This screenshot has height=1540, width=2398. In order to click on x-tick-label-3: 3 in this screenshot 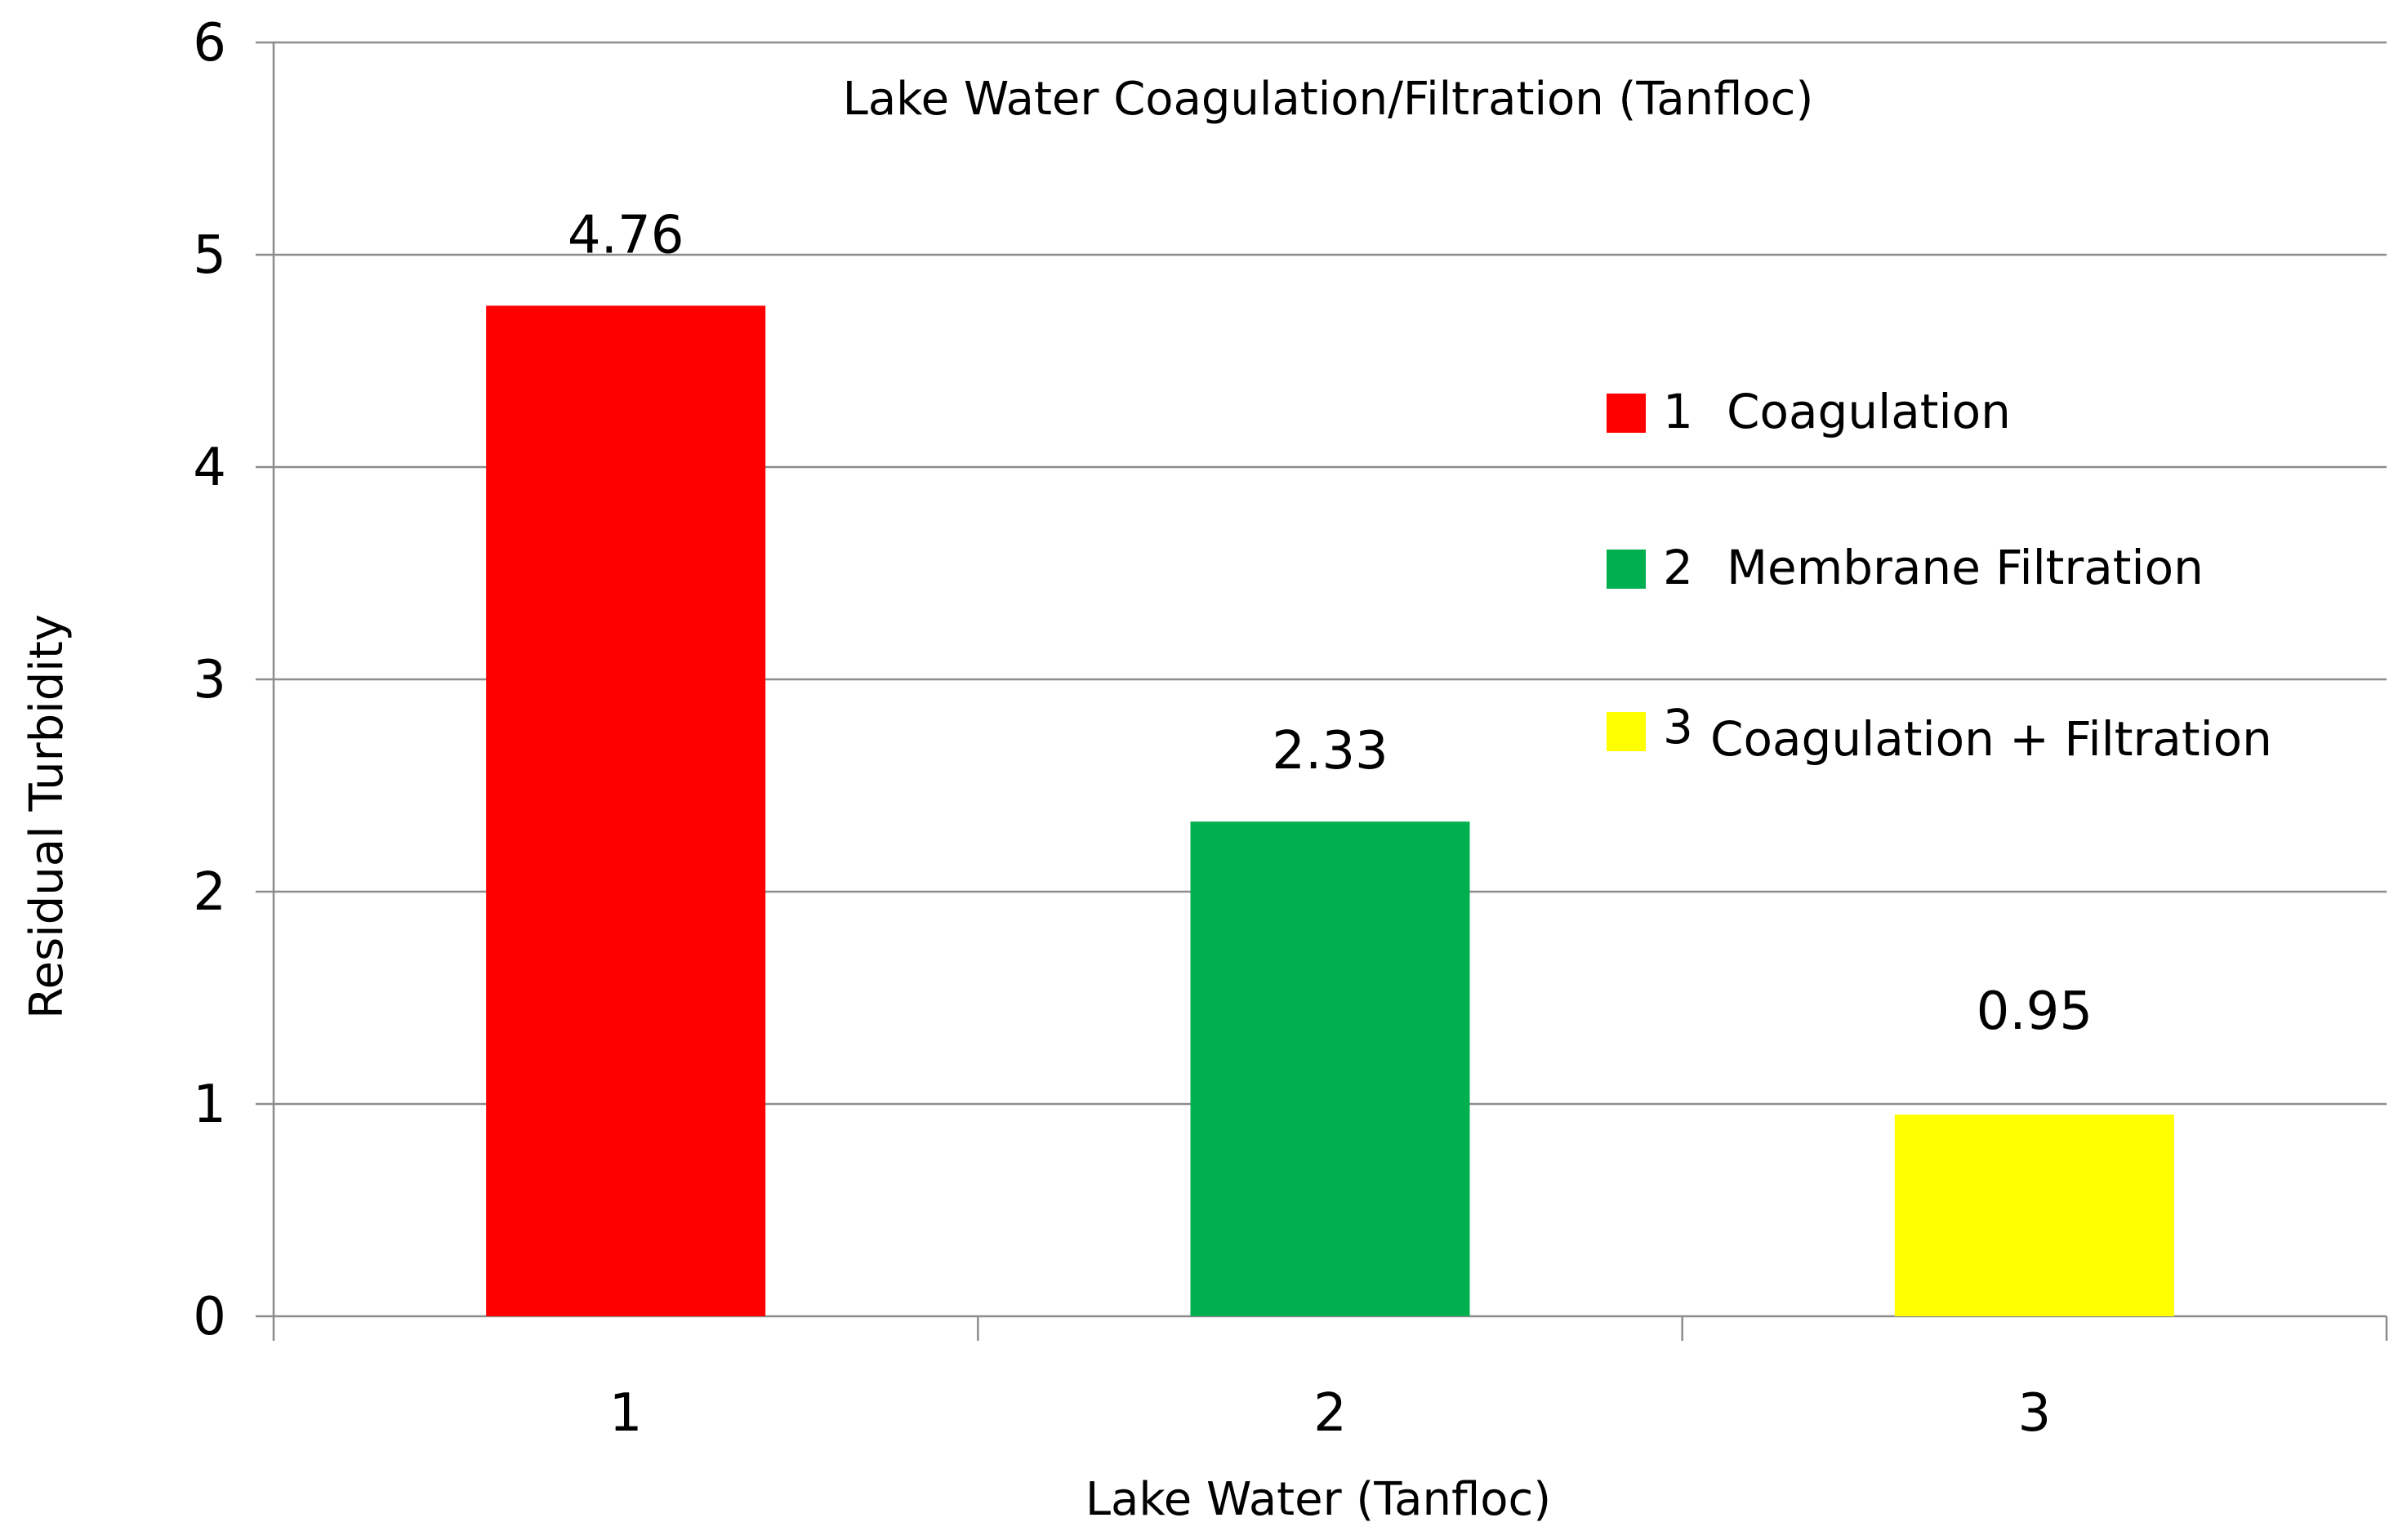, I will do `click(2034, 1413)`.